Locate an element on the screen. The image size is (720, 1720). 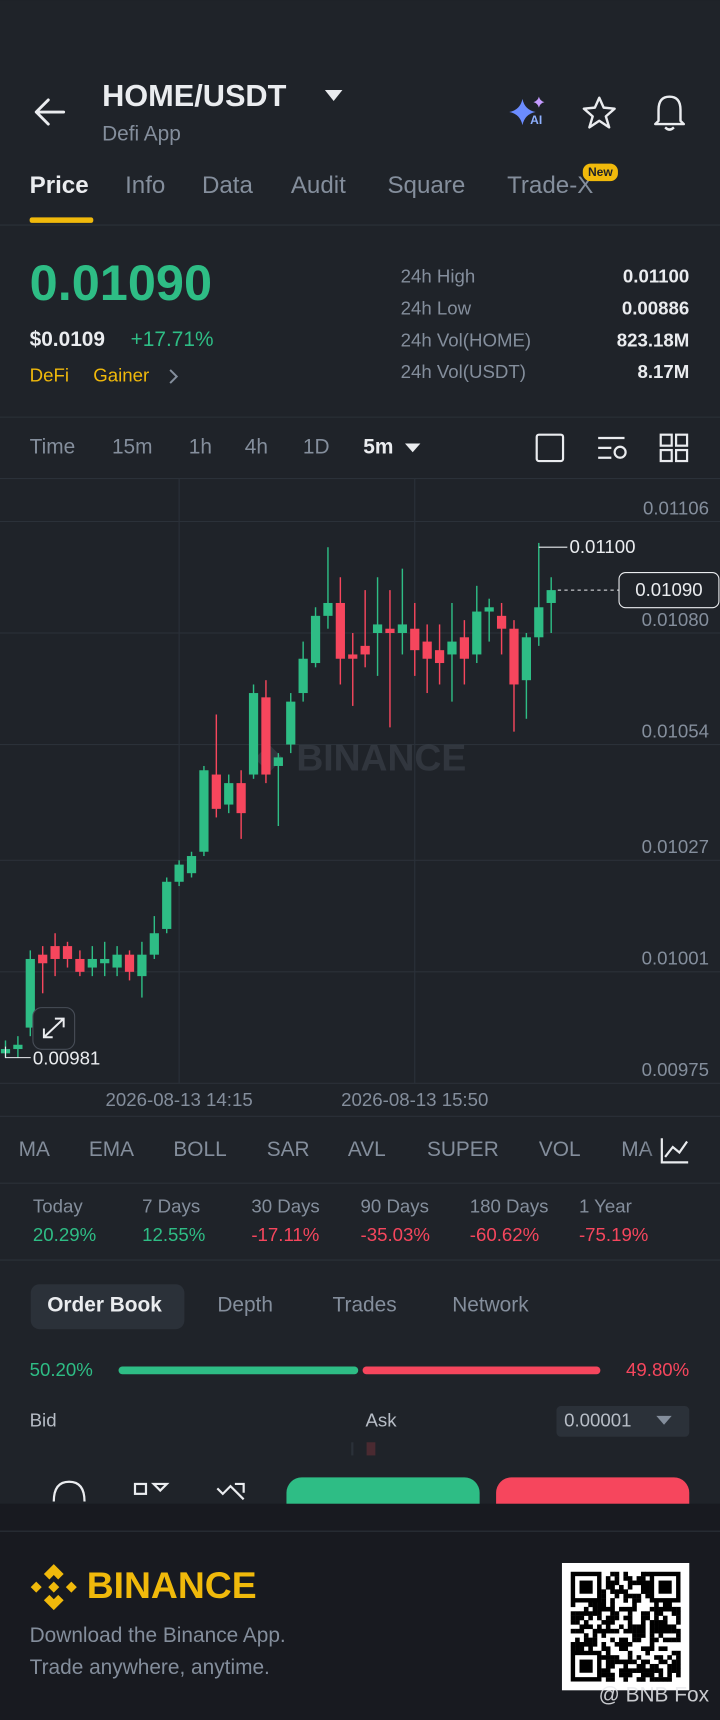
book-tab: Depth is located at coordinates (245, 1305).